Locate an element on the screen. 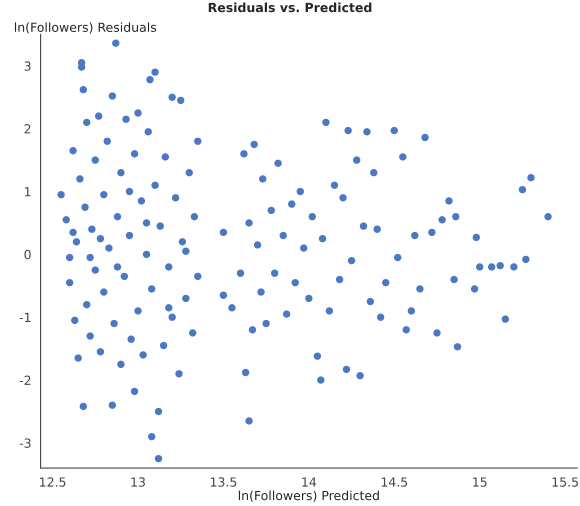  y-tick-label: -2 is located at coordinates (25, 380).